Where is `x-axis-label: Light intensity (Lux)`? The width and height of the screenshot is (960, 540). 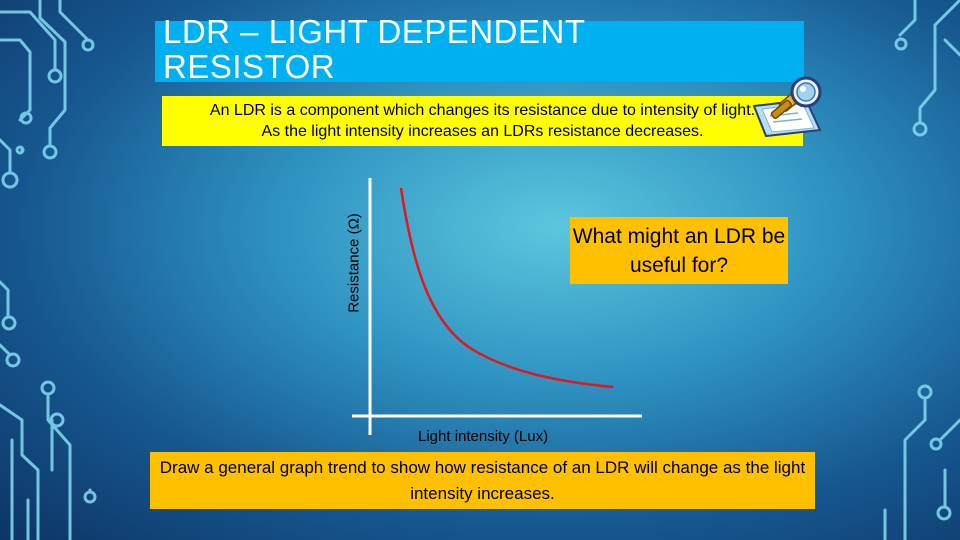 x-axis-label: Light intensity (Lux) is located at coordinates (483, 436).